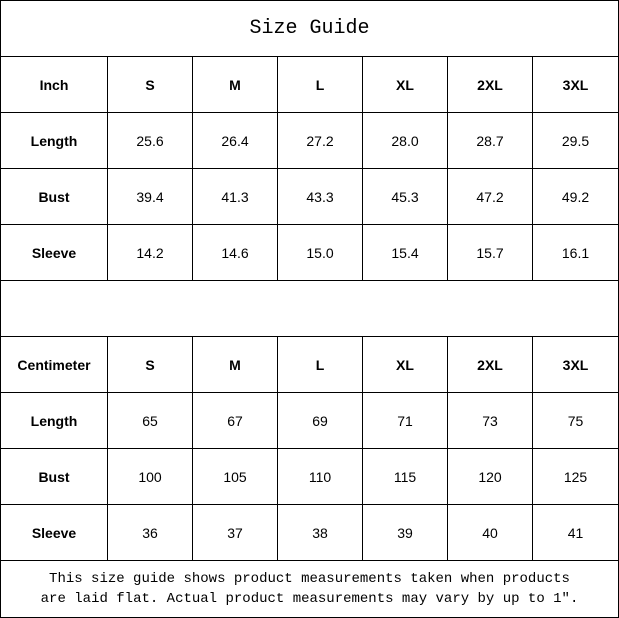  I want to click on table-cell: 14.6, so click(235, 252).